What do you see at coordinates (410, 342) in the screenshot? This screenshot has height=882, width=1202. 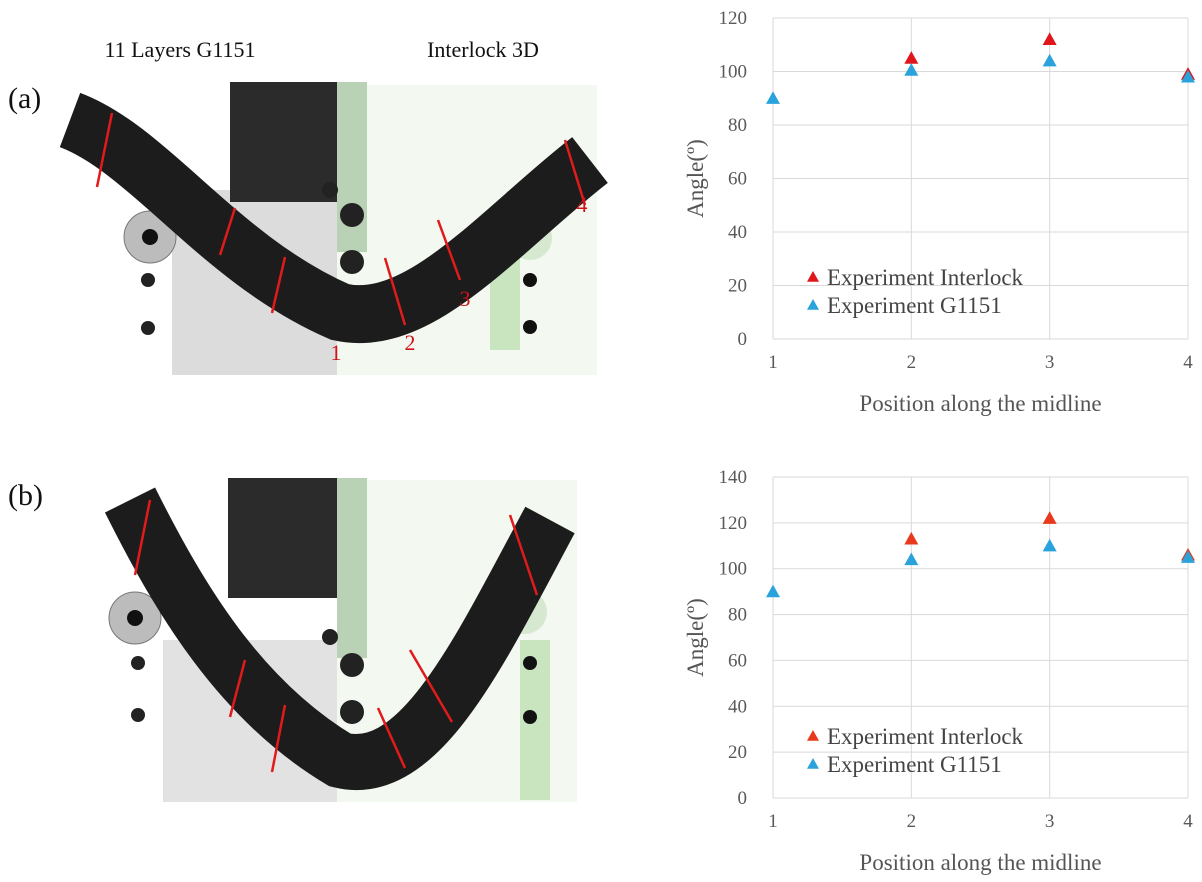 I see `position-marker: 2` at bounding box center [410, 342].